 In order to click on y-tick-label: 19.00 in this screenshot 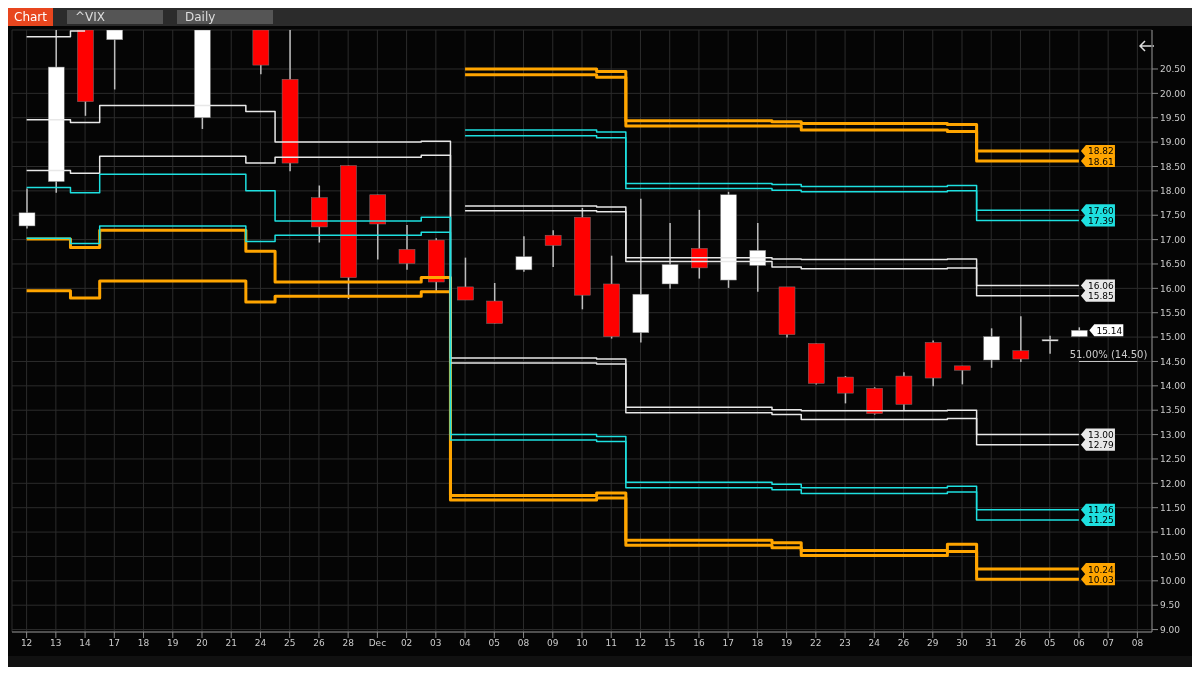, I will do `click(1173, 142)`.